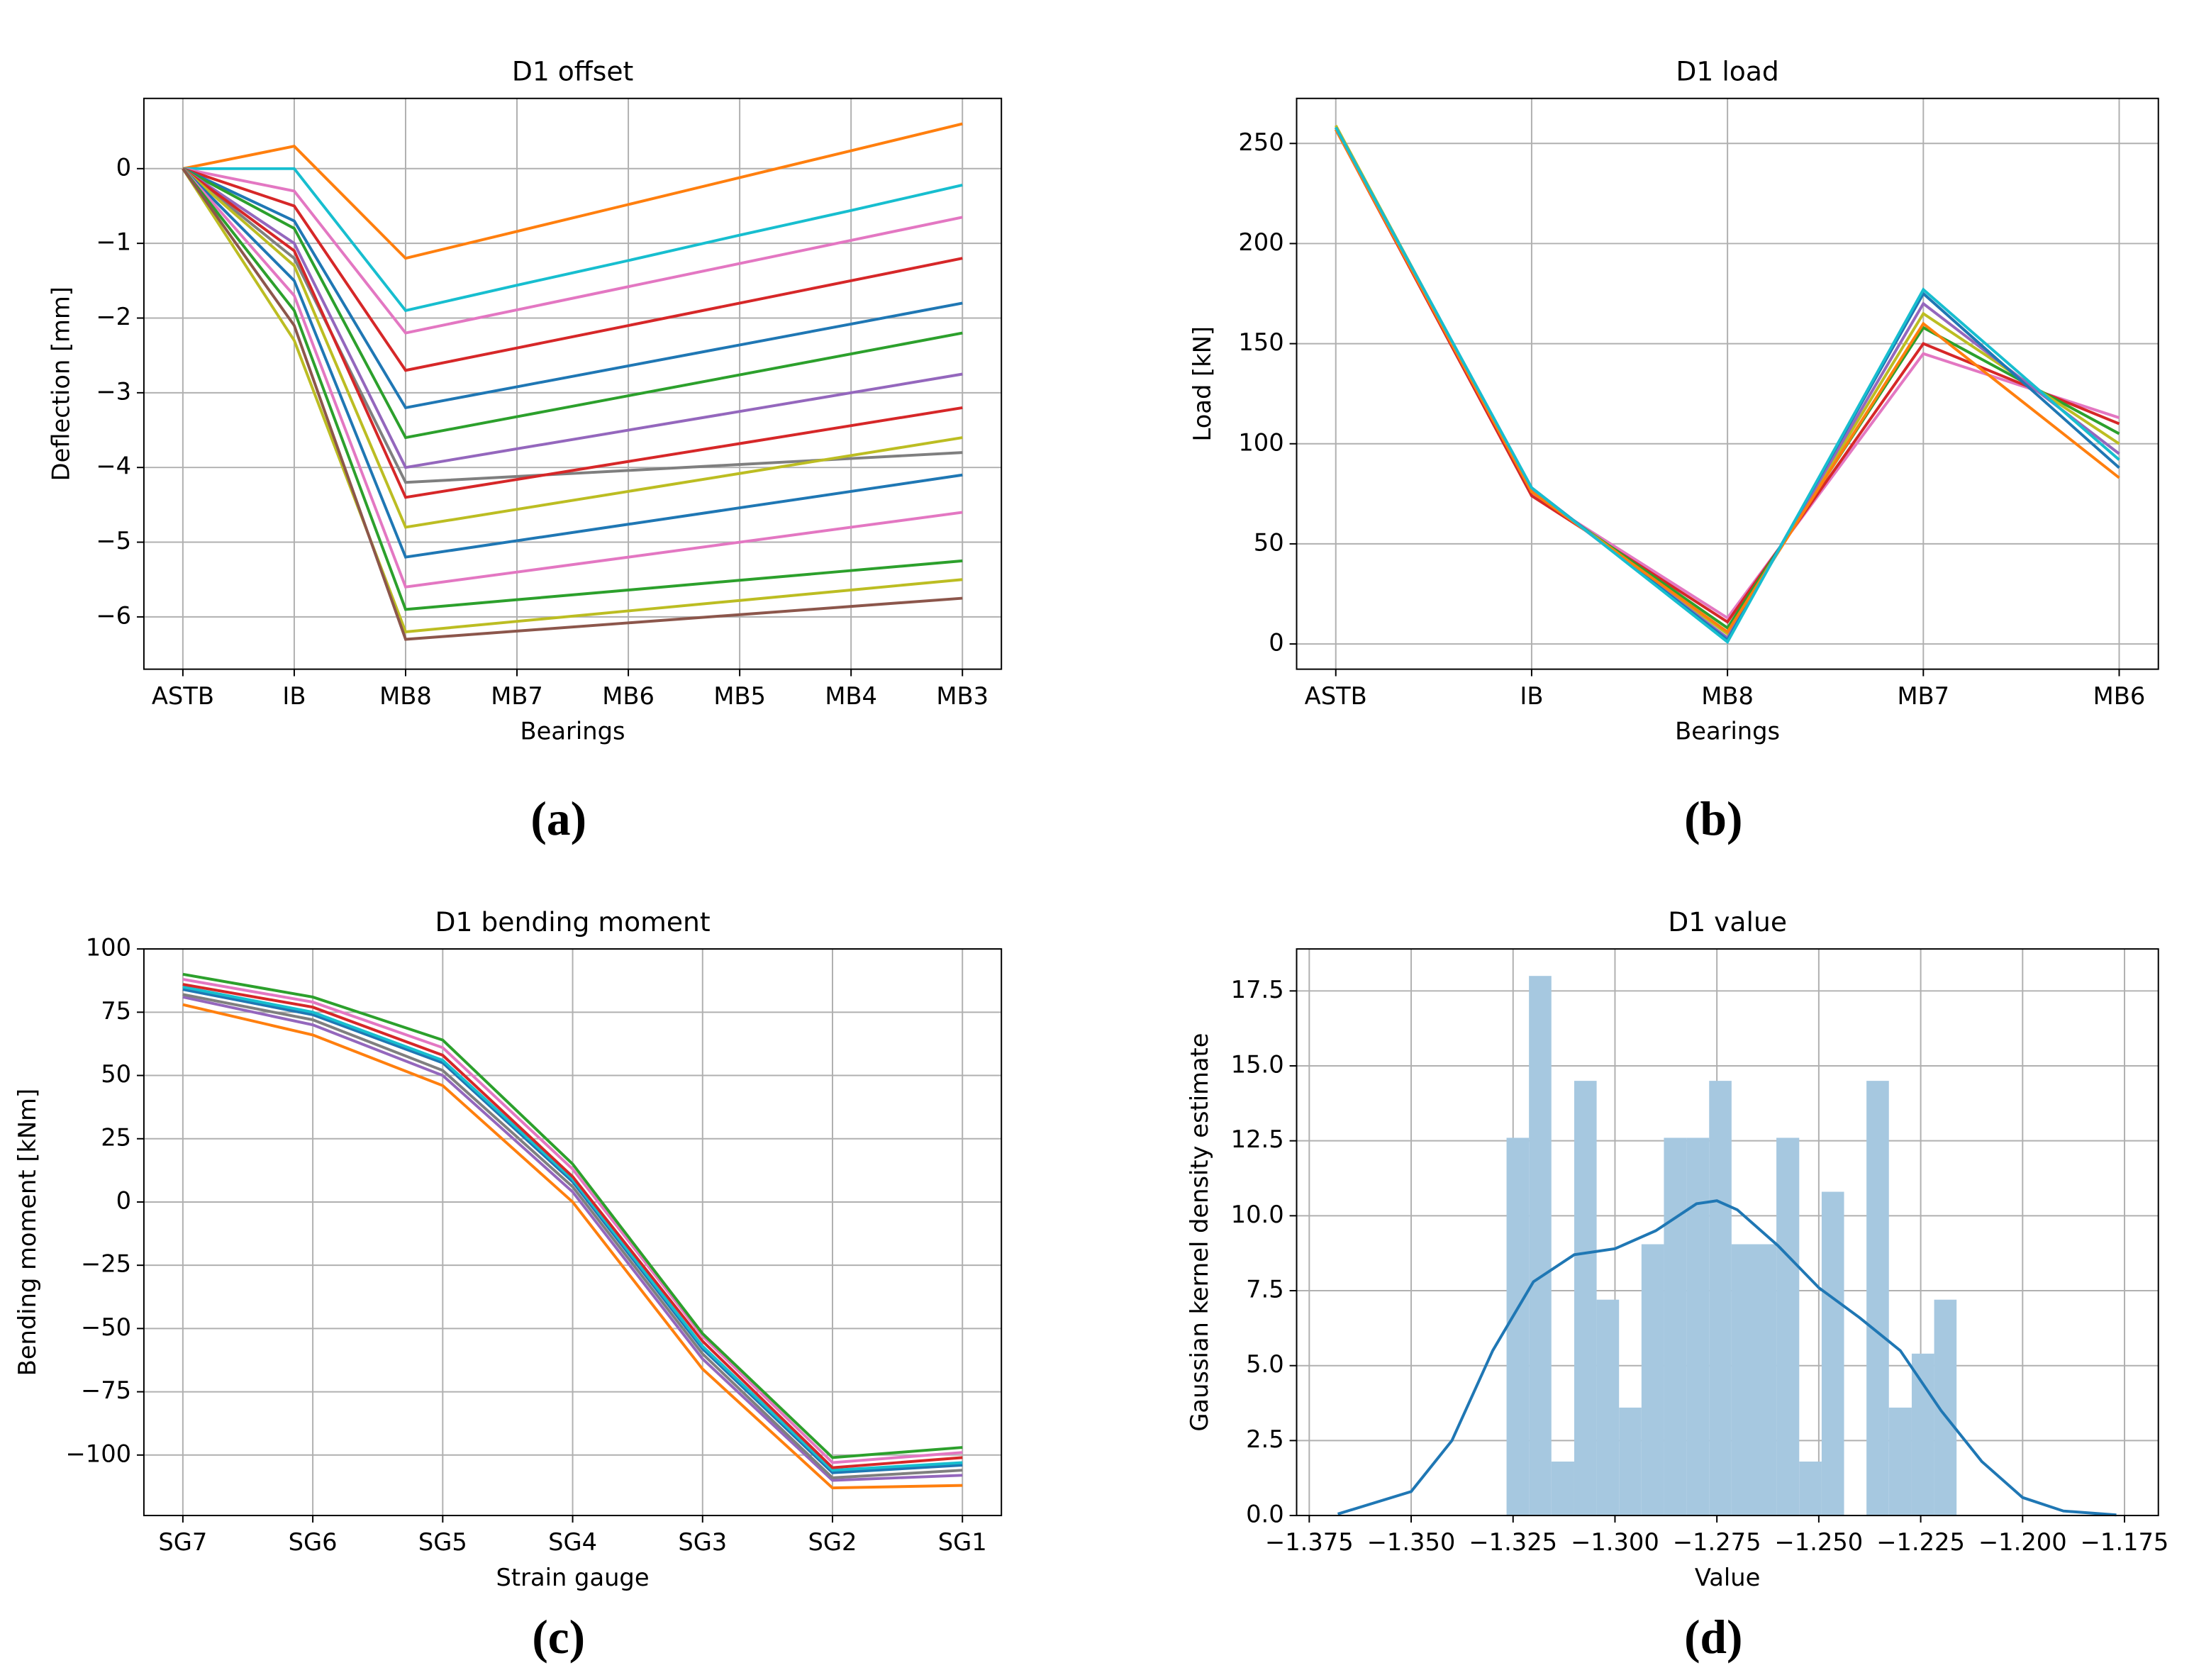 The height and width of the screenshot is (1680, 2194). I want to click on y-tick-label: −100, so click(99, 1454).